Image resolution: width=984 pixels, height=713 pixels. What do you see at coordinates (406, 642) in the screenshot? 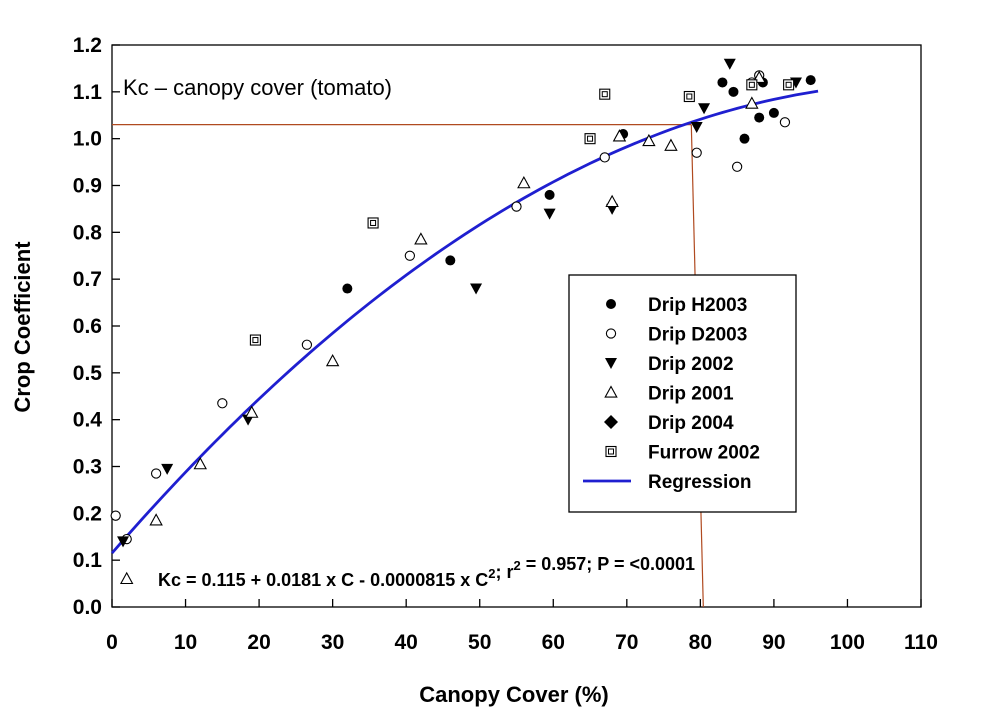
I see `x-tick-label: 40` at bounding box center [406, 642].